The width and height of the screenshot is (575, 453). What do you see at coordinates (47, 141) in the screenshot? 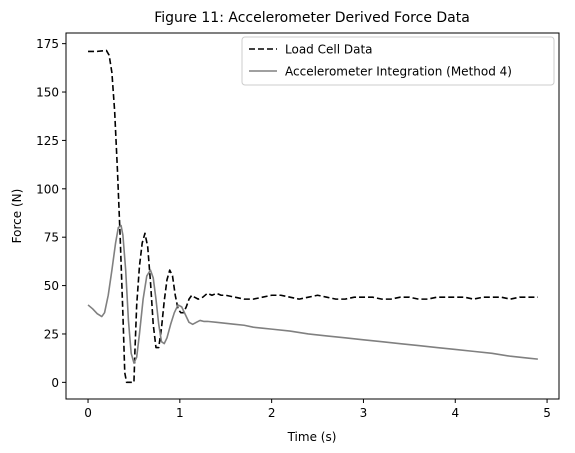
I see `y-tick-label: 125` at bounding box center [47, 141].